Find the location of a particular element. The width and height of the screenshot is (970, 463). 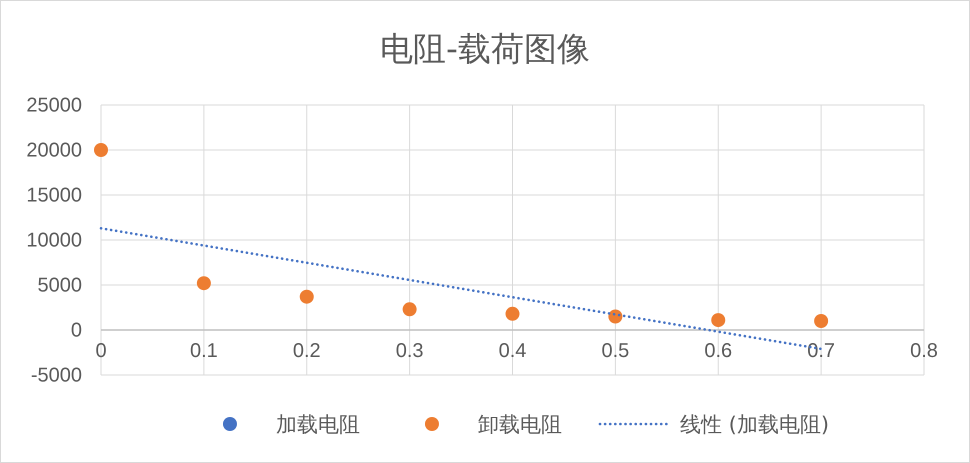

x-tick-label: 0.3 is located at coordinates (410, 351).